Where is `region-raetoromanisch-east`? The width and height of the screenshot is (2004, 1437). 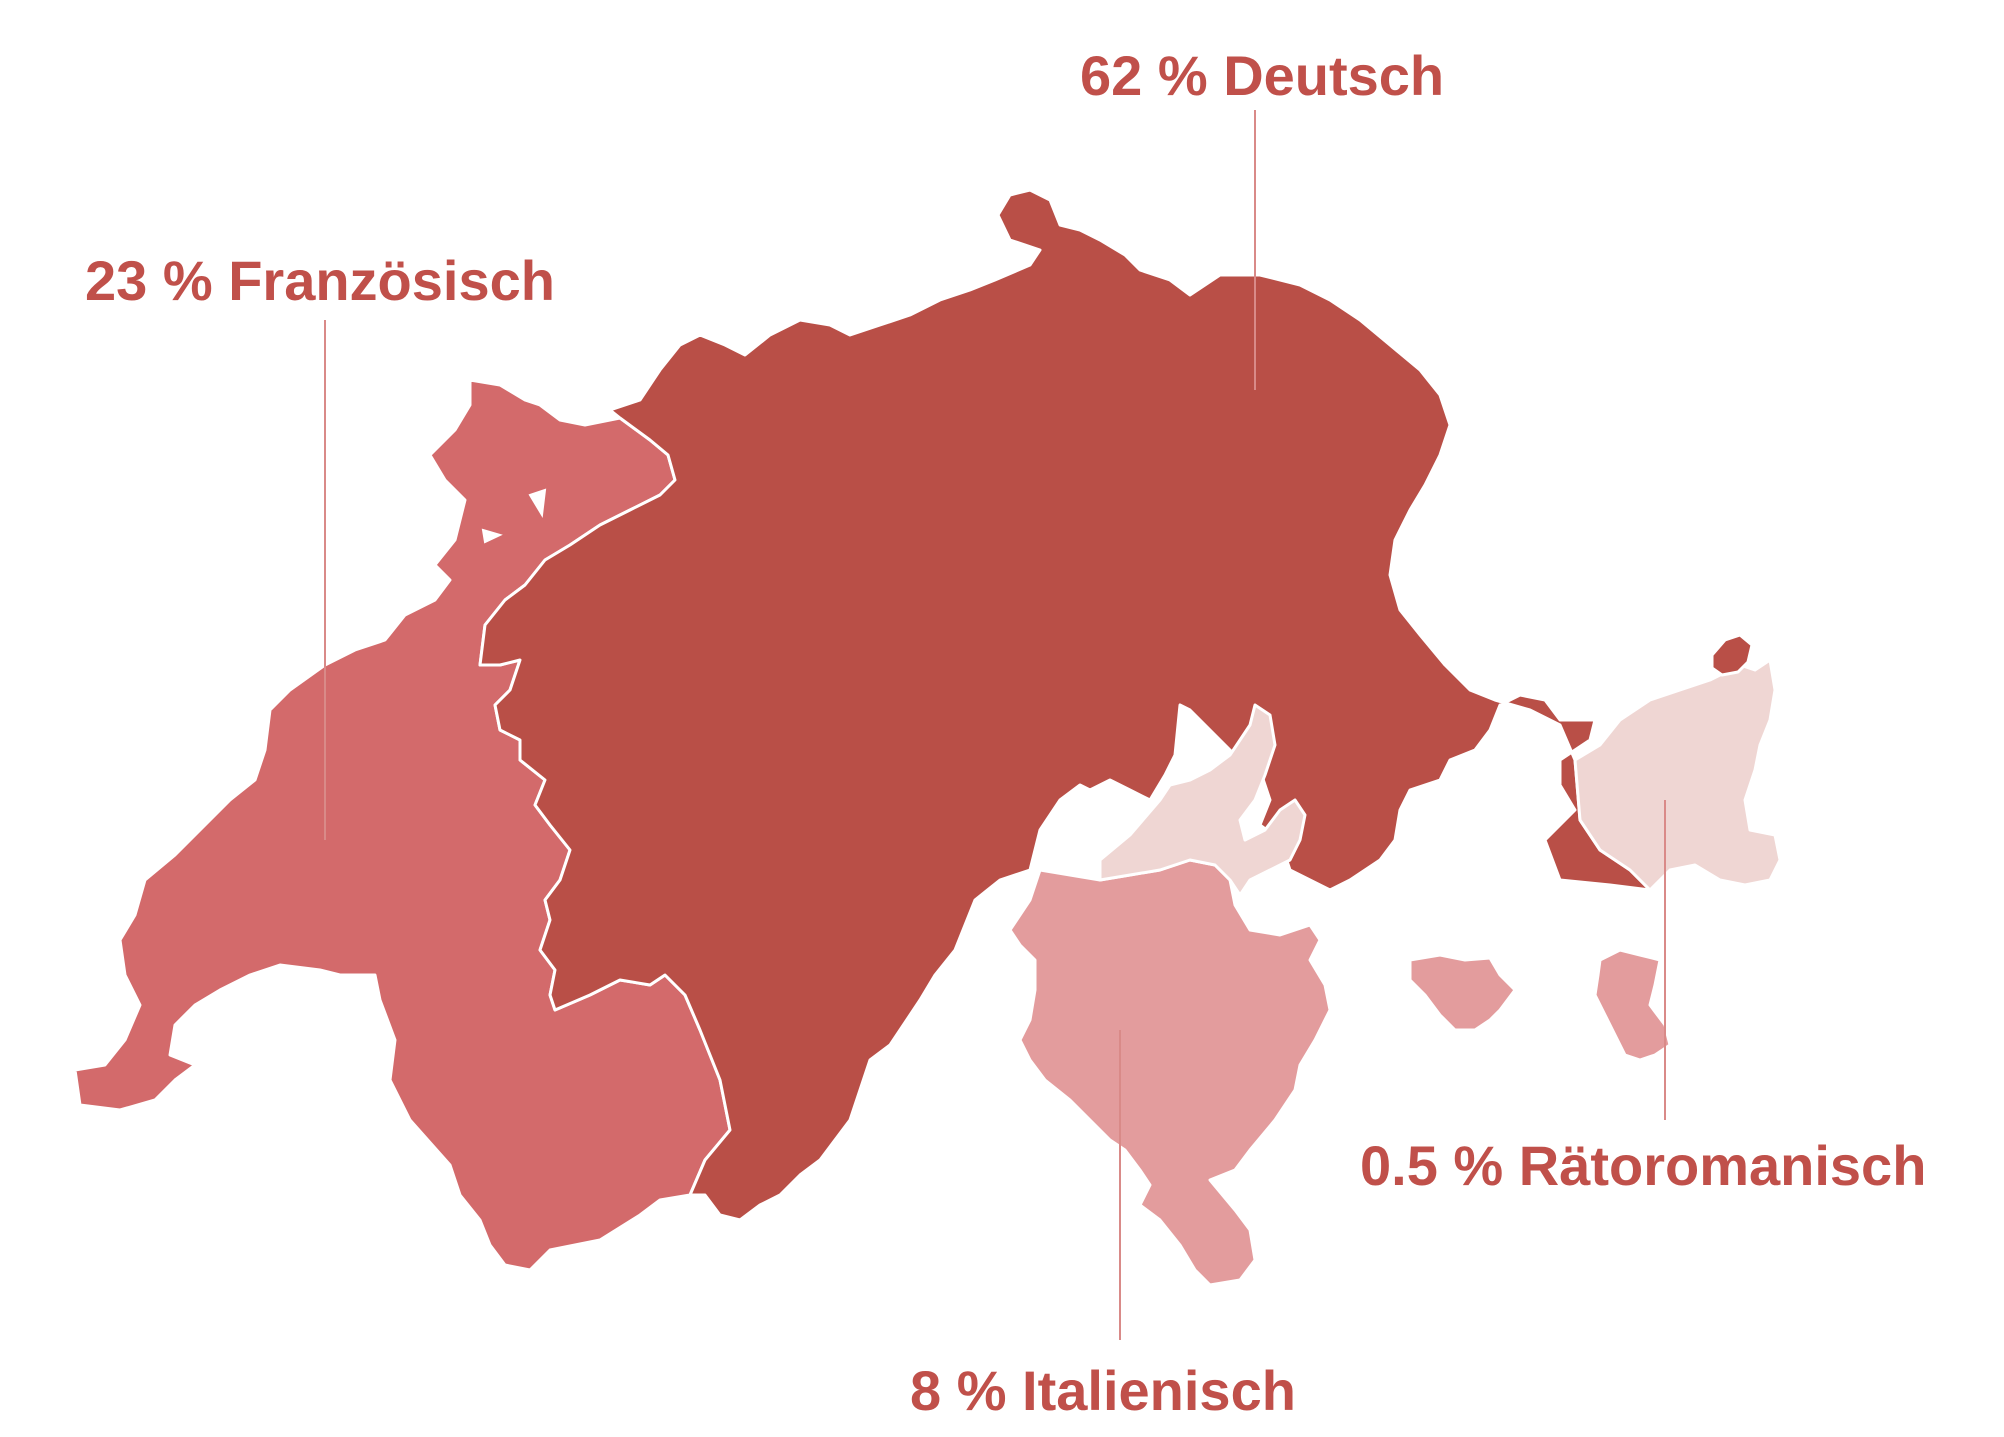 region-raetoromanisch-east is located at coordinates (1677, 775).